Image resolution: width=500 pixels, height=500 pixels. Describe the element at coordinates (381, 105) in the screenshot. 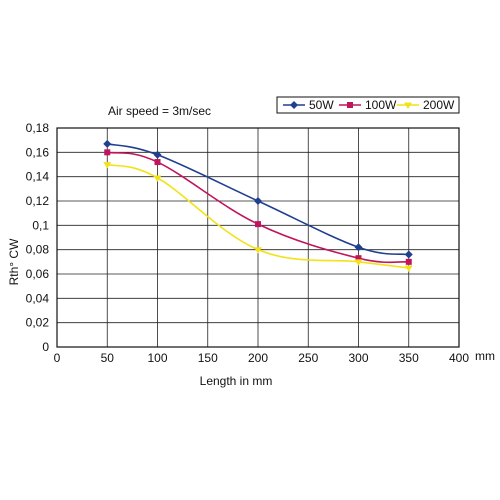

I see `legend-label-100w: 100W` at that location.